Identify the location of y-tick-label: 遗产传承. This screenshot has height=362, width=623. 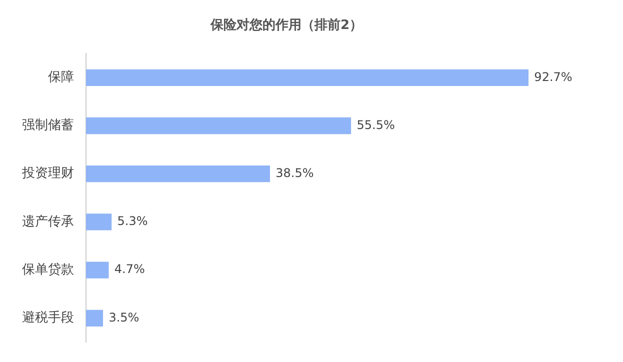
(48, 222).